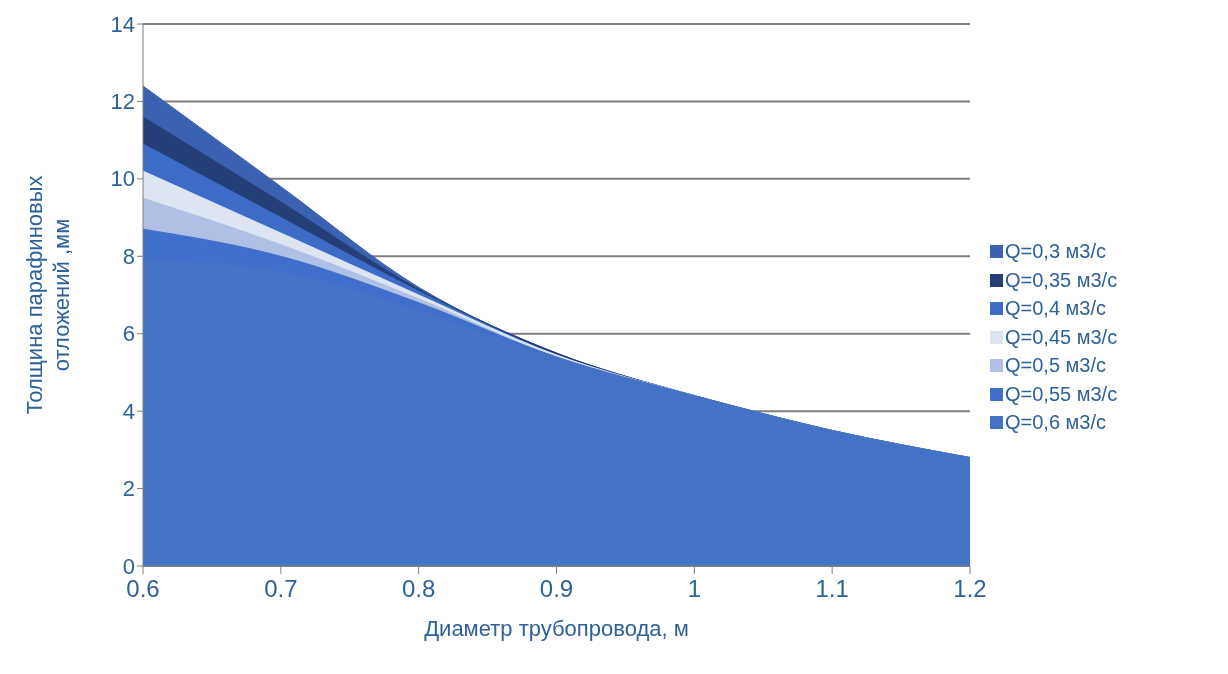 The width and height of the screenshot is (1228, 674). Describe the element at coordinates (556, 628) in the screenshot. I see `x-axis-title: Диаметр трубопровода, м` at that location.